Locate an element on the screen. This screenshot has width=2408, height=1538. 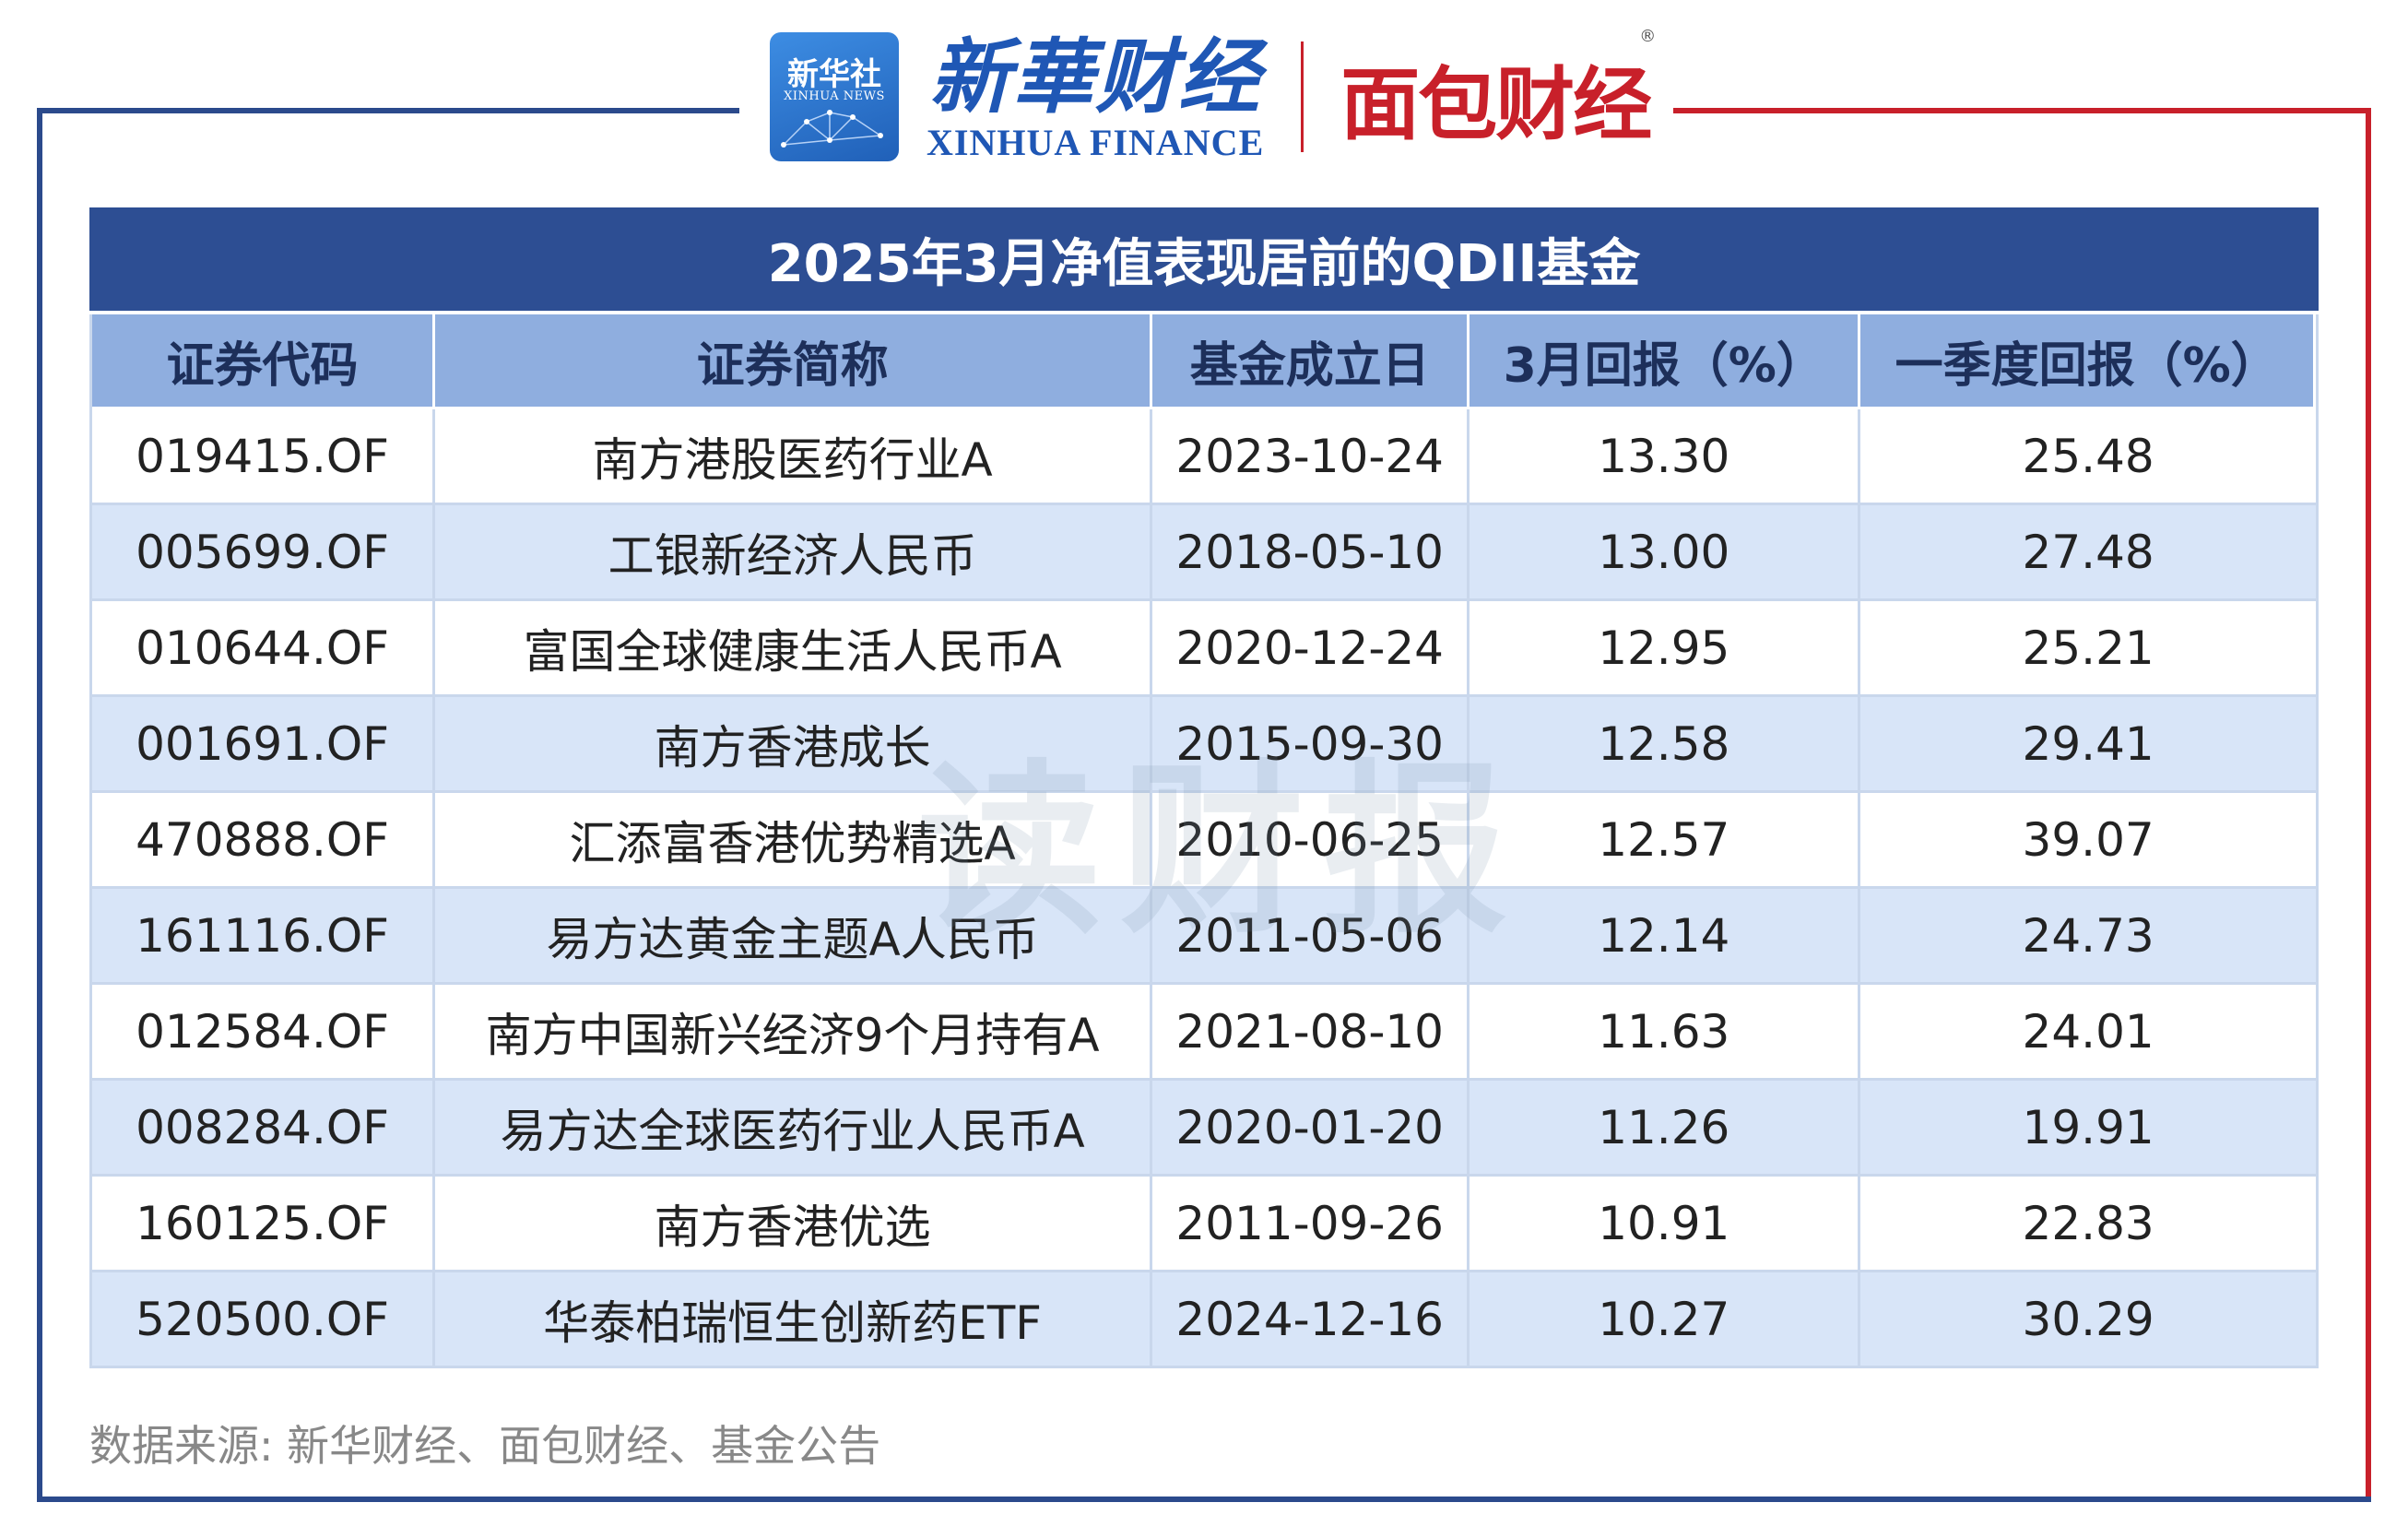
cell-inception-date: 2023-10-24 is located at coordinates (1311, 456).